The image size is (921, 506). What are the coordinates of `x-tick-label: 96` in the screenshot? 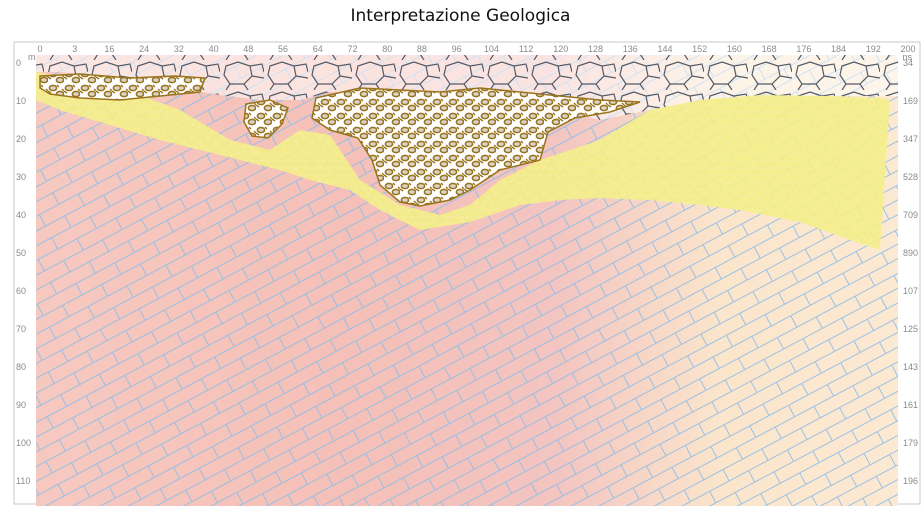 It's located at (457, 49).